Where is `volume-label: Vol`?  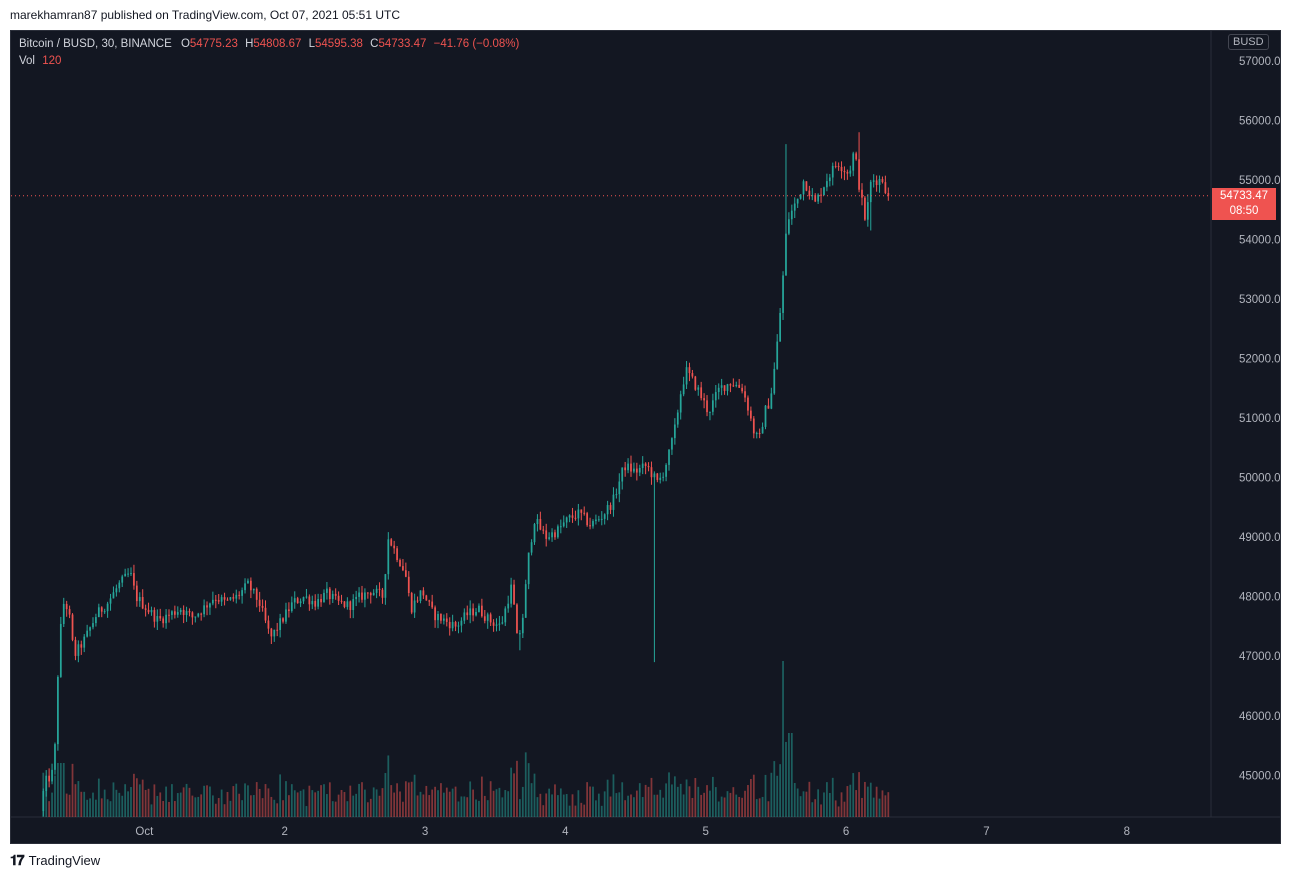 volume-label: Vol is located at coordinates (27, 61).